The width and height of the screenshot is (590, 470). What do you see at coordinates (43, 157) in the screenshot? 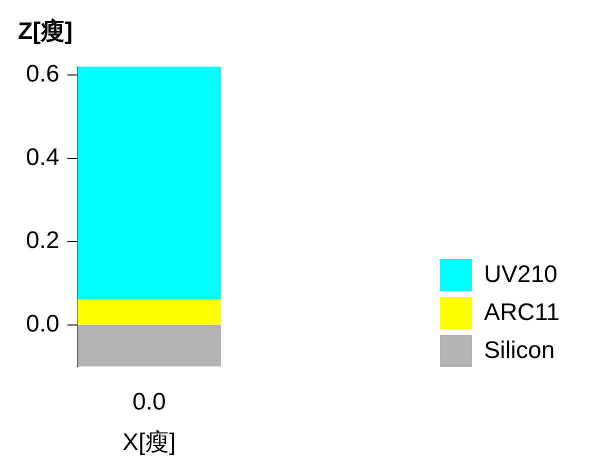
I see `y-tick-label: 0.4` at bounding box center [43, 157].